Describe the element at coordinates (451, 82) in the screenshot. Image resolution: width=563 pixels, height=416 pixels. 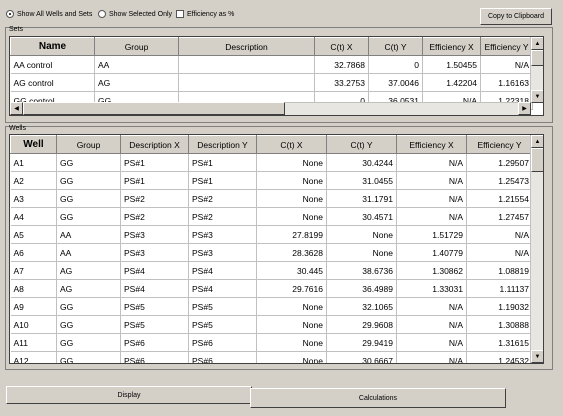
I see `table-cell: 1.42204` at that location.